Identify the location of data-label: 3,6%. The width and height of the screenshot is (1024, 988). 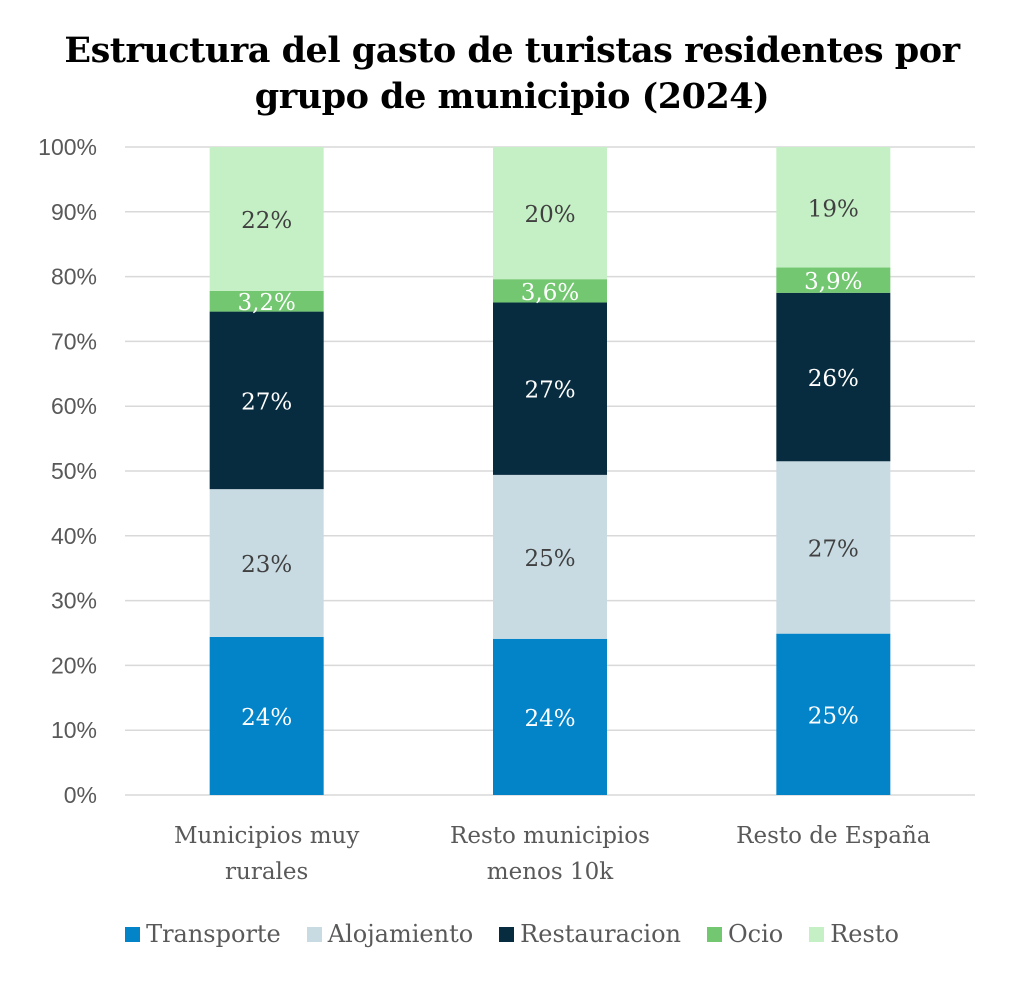
(550, 293).